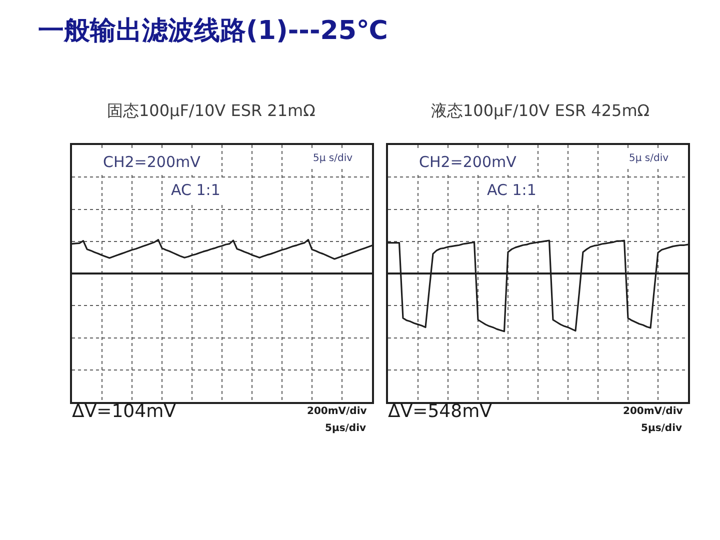 The height and width of the screenshot is (540, 720). What do you see at coordinates (213, 31) in the screenshot?
I see `text: 一般输出滤波线路(1)---25℃` at bounding box center [213, 31].